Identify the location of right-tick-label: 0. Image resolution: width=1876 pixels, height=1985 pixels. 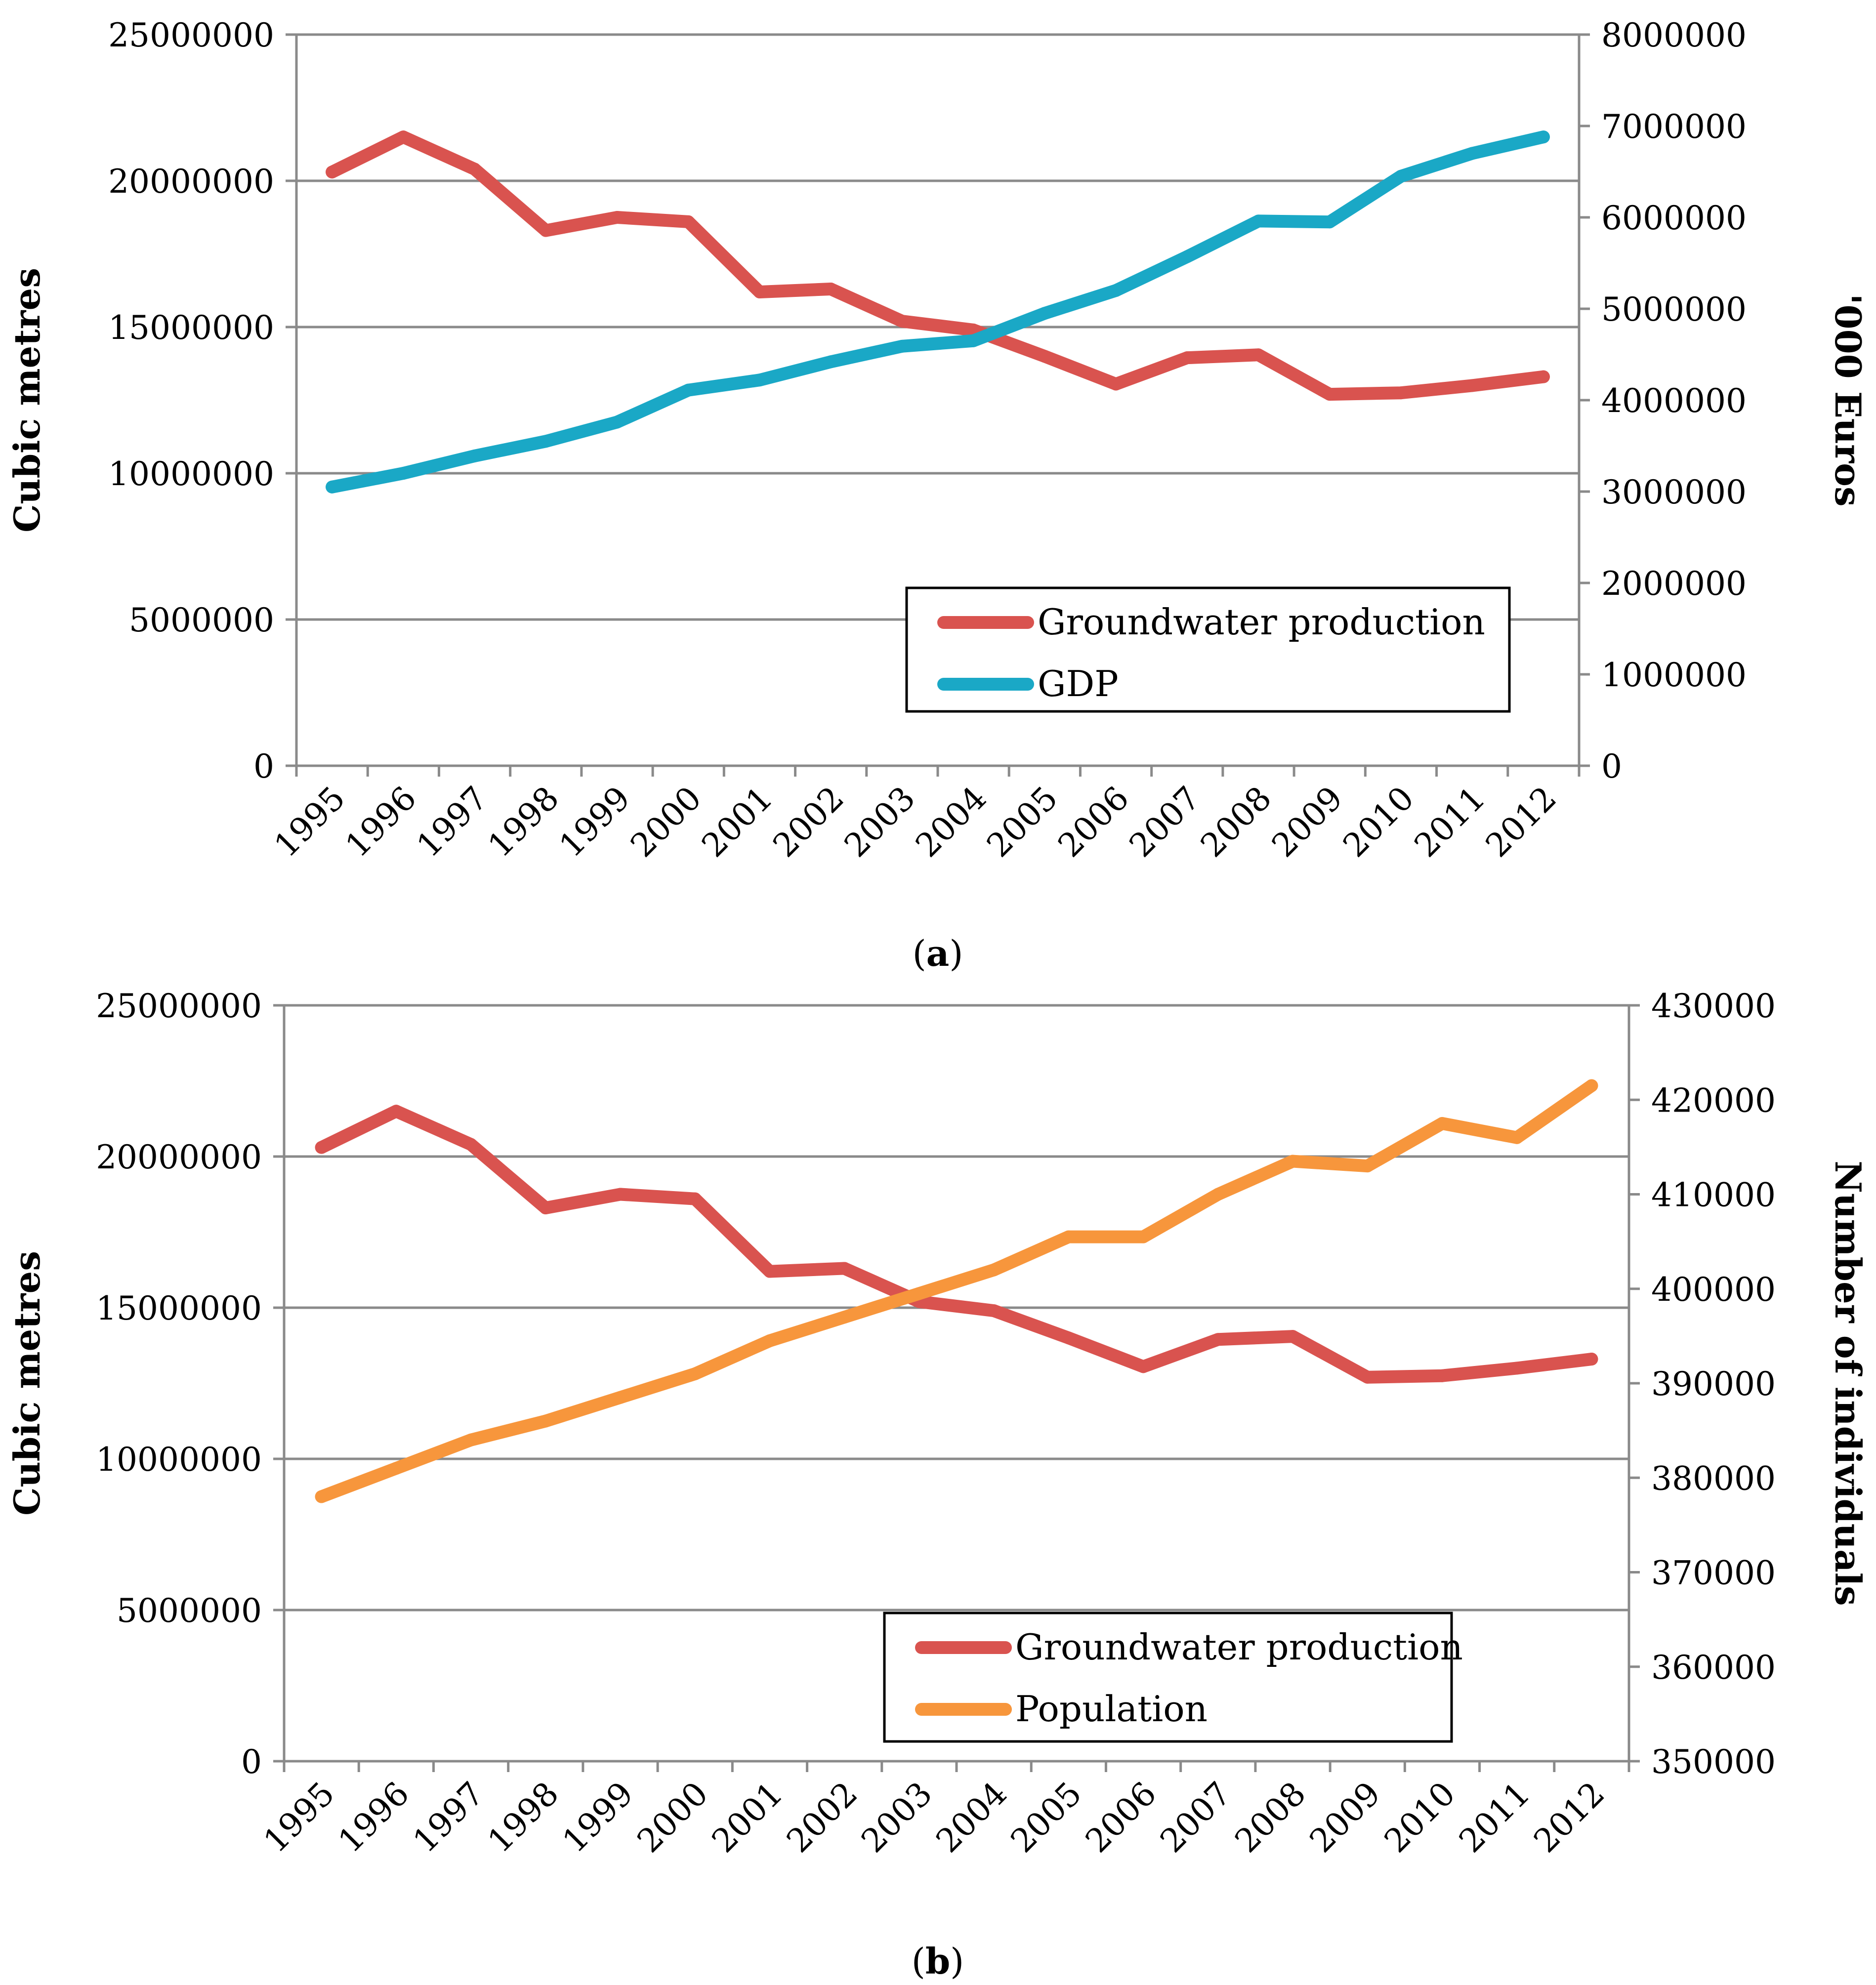
(1611, 766).